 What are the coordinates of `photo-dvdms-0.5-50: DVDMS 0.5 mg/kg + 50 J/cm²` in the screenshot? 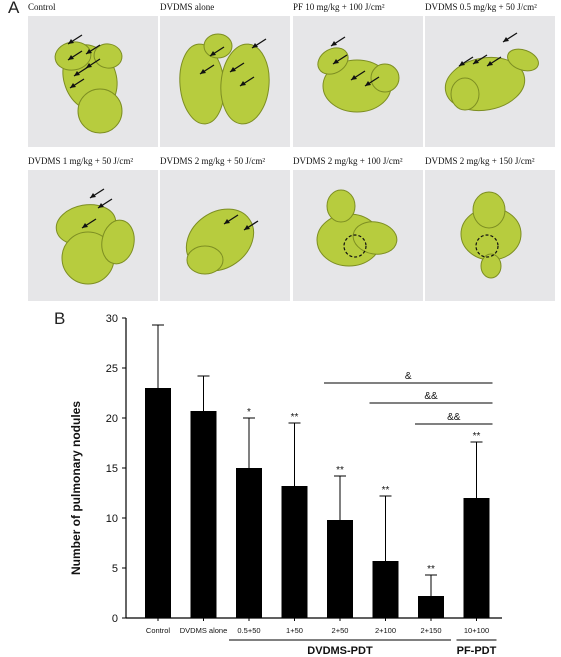 It's located at (490, 75).